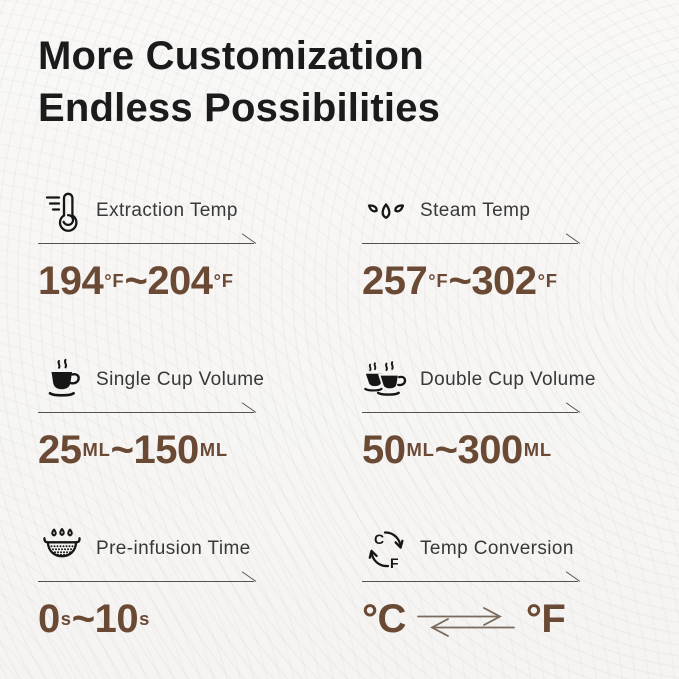 The height and width of the screenshot is (679, 679). What do you see at coordinates (386, 380) in the screenshot?
I see `double-cup-icon` at bounding box center [386, 380].